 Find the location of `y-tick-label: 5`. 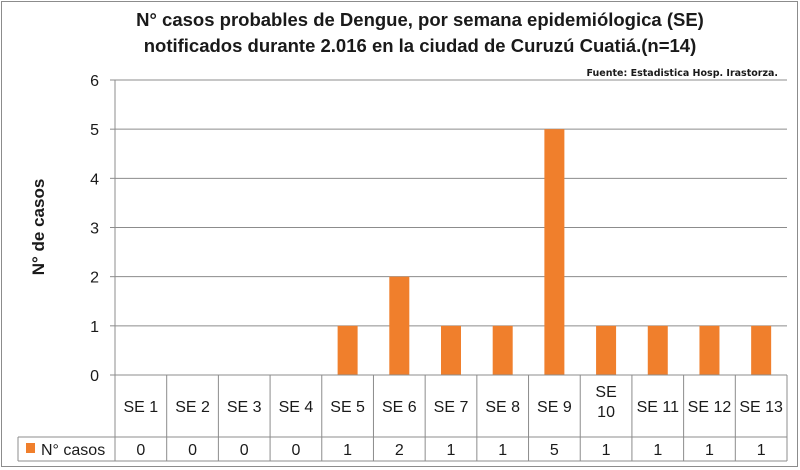

y-tick-label: 5 is located at coordinates (94, 130).